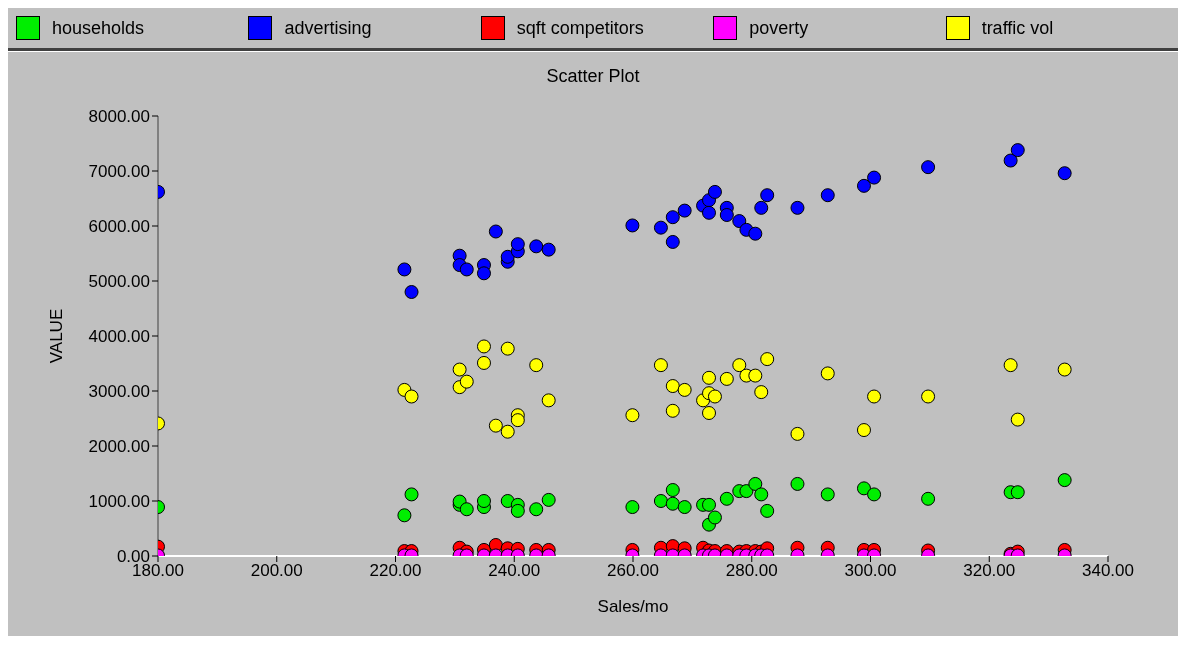  I want to click on legend-label: traffic vol, so click(1017, 28).